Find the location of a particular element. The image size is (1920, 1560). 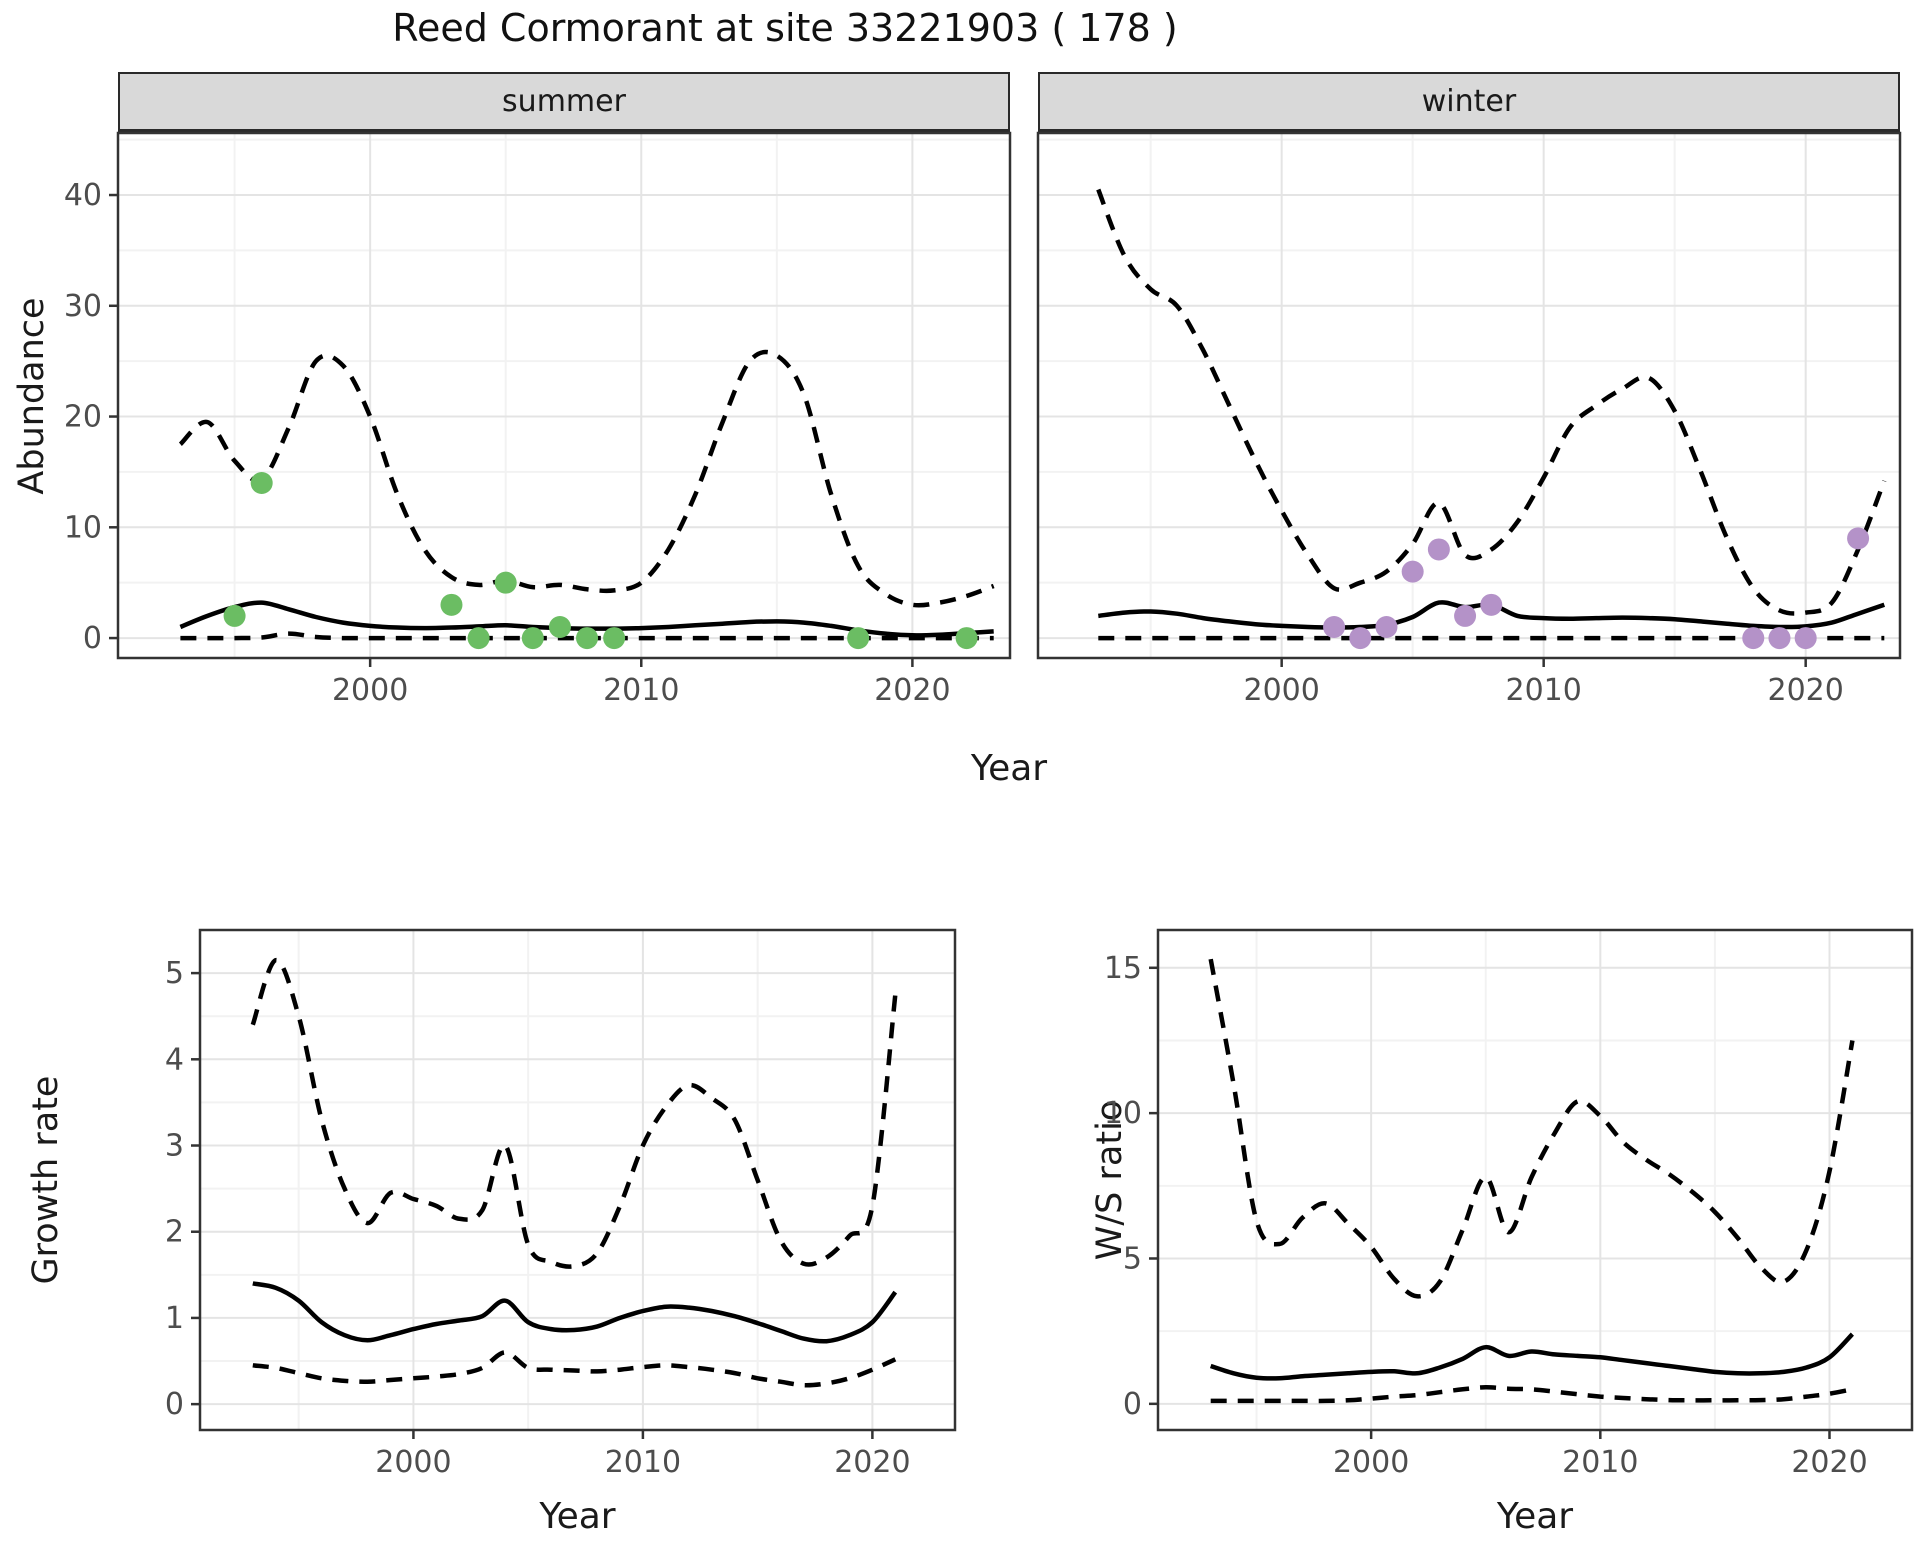

y-tick-label-growth-rate: 3 is located at coordinates (174, 1146).